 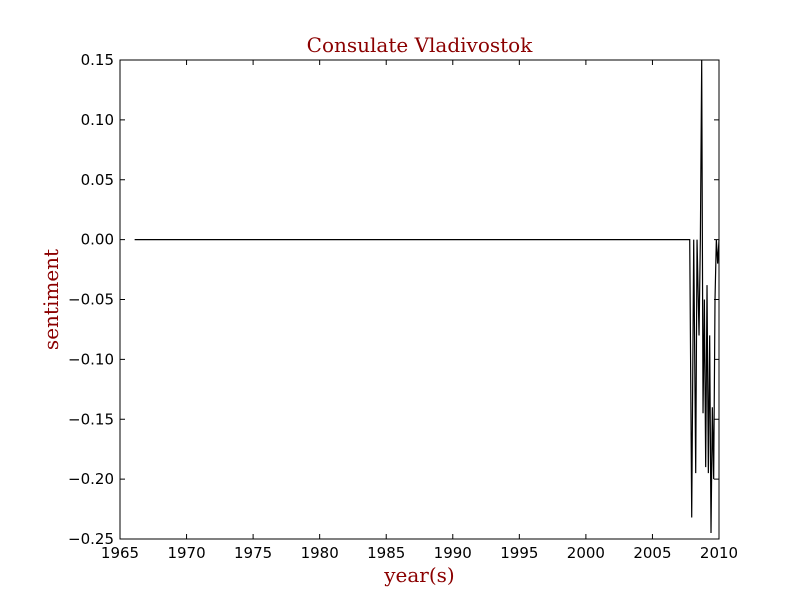 I want to click on y-tick-label: −0.20, so click(x=91, y=479).